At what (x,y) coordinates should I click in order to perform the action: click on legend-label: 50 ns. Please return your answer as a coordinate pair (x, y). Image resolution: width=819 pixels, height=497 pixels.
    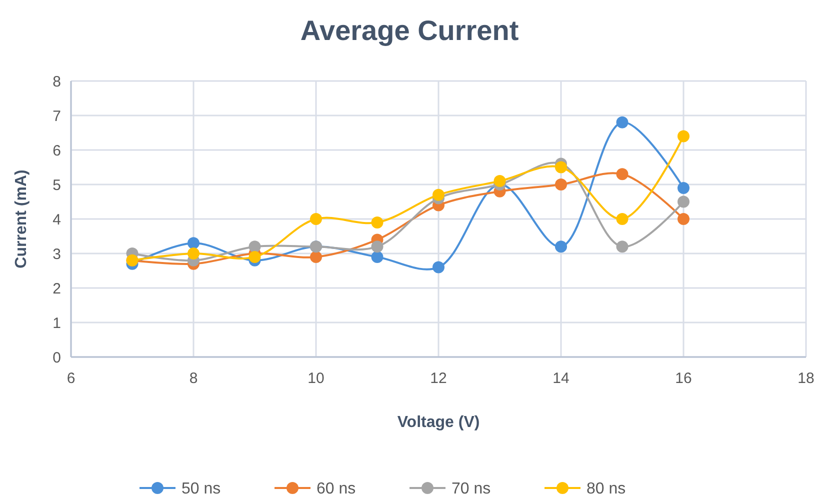
    Looking at the image, I should click on (201, 488).